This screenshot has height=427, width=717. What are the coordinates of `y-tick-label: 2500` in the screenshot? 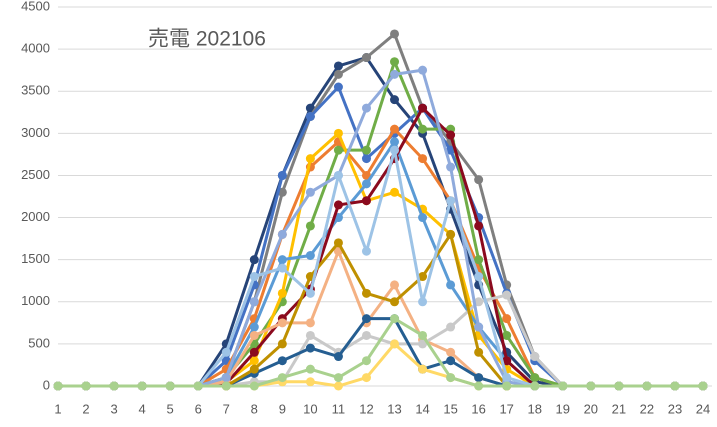 It's located at (35, 174).